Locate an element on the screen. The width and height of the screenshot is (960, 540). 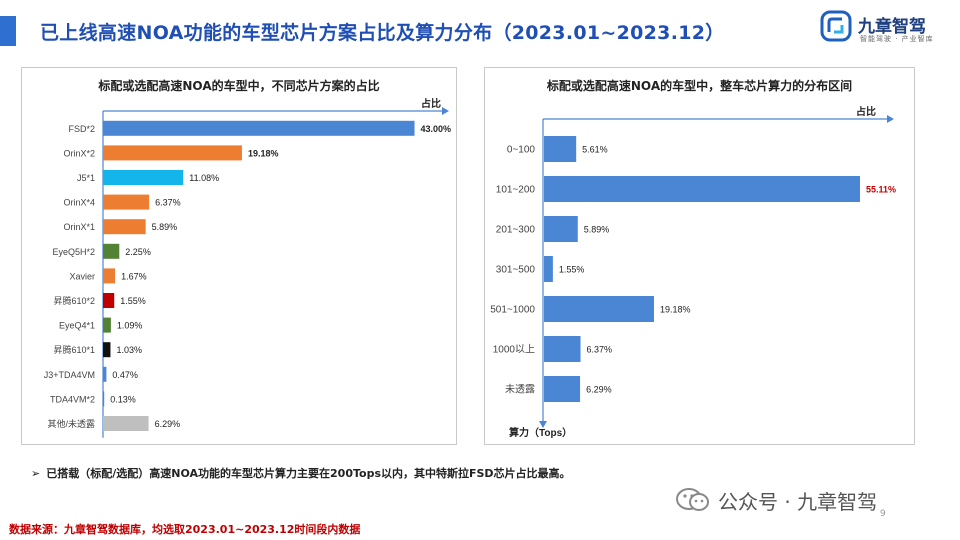
category-label: 未透露 is located at coordinates (520, 390).